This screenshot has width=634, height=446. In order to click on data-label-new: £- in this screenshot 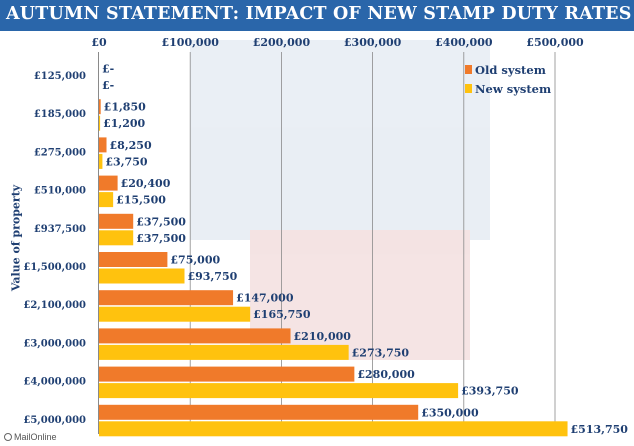, I will do `click(108, 85)`.